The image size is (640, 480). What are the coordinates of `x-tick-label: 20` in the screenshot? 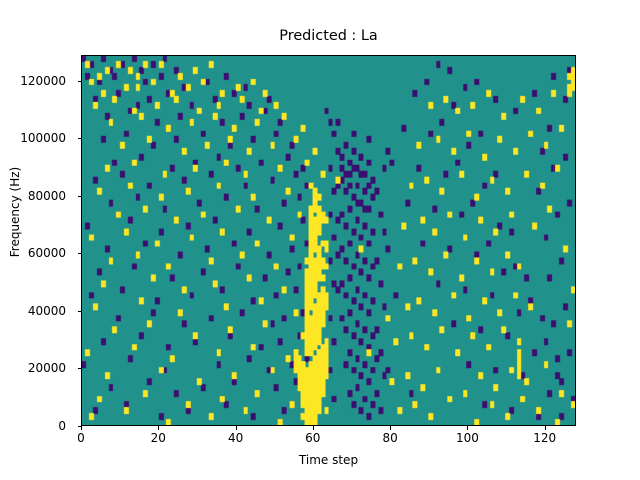 It's located at (158, 438).